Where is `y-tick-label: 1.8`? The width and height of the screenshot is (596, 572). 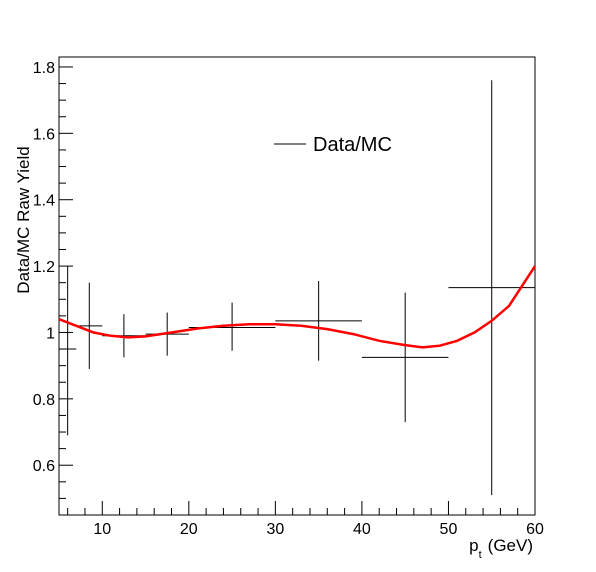 y-tick-label: 1.8 is located at coordinates (44, 68).